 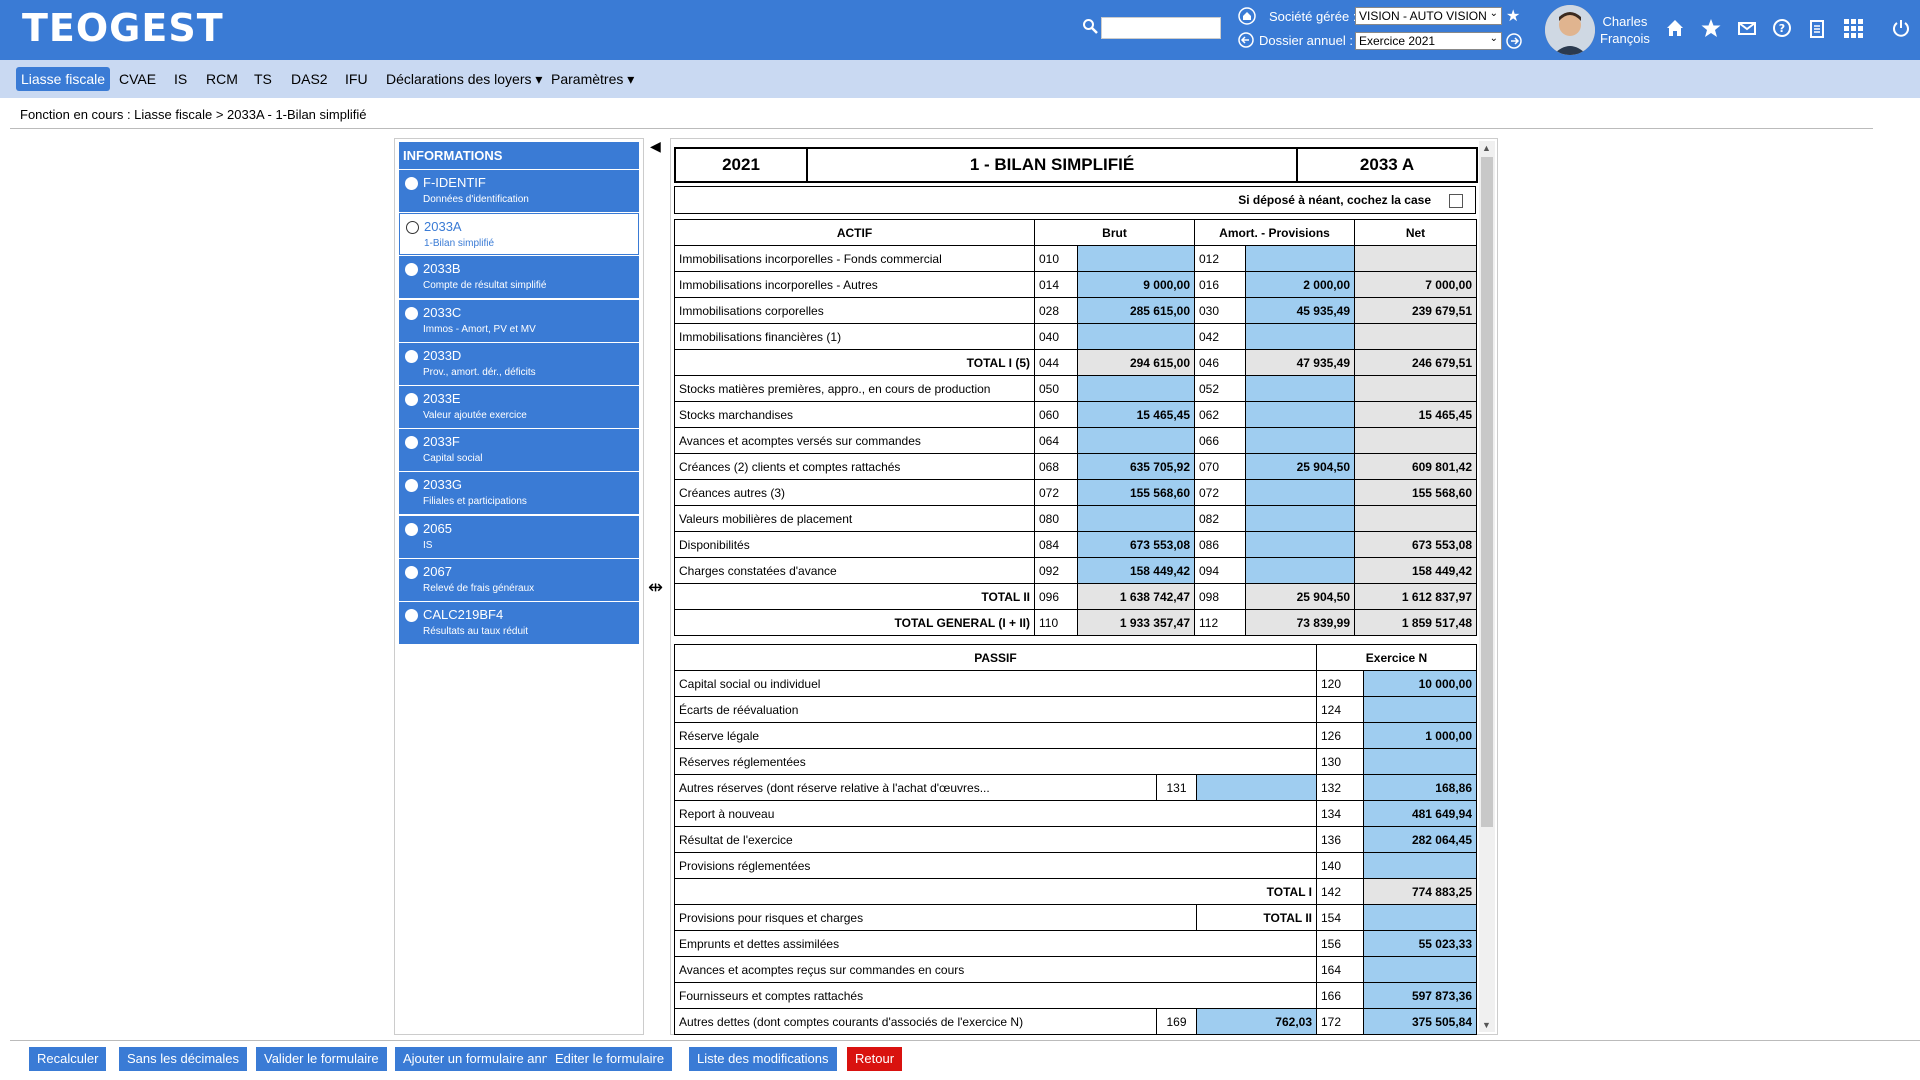 I want to click on nav-cvae: CVAE, so click(x=138, y=79).